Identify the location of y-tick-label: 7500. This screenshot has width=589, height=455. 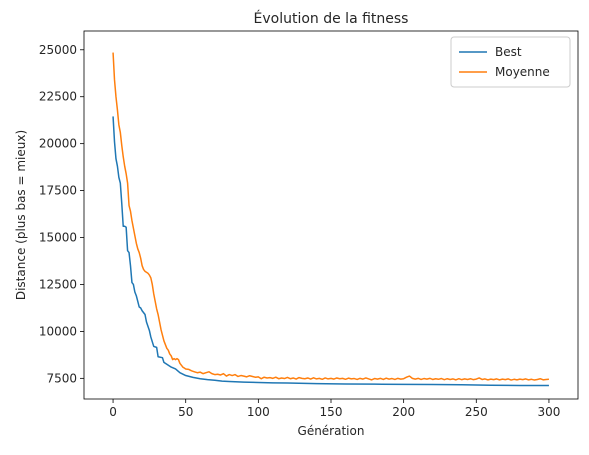
(61, 378).